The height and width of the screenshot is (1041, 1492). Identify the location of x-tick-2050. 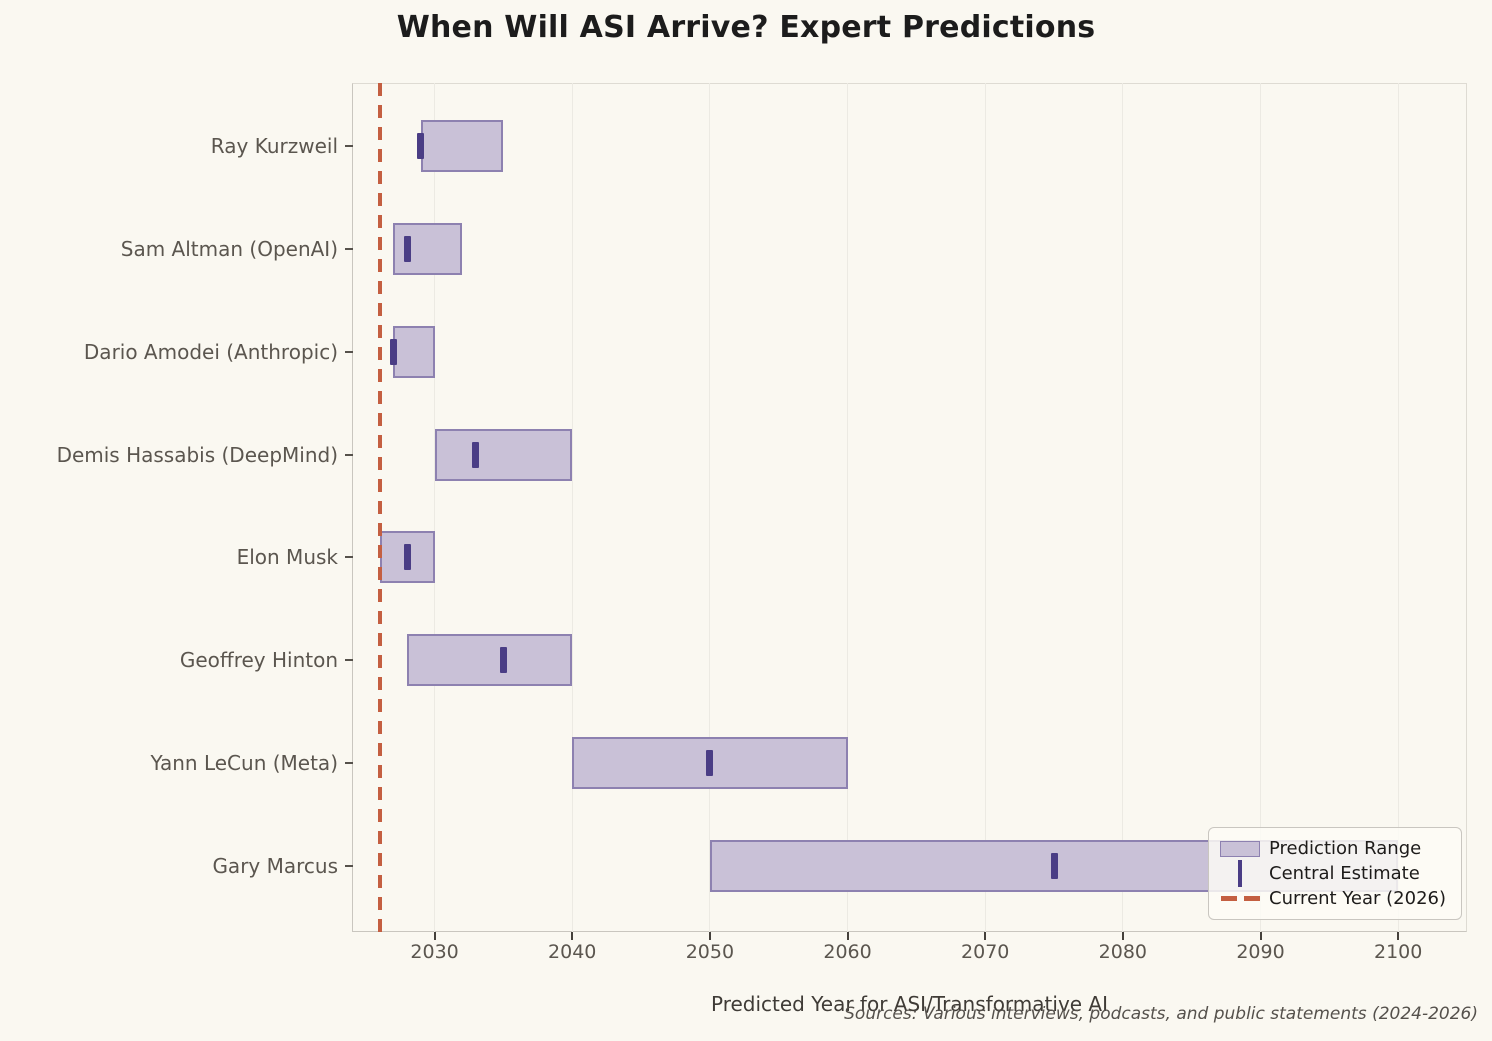
(709, 936).